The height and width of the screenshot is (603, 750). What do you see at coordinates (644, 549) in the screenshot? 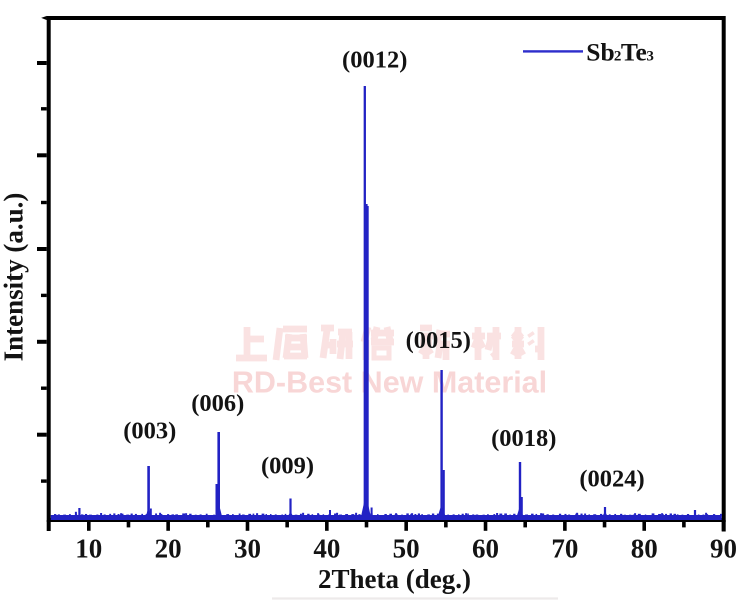
I see `svg-text: 80` at bounding box center [644, 549].